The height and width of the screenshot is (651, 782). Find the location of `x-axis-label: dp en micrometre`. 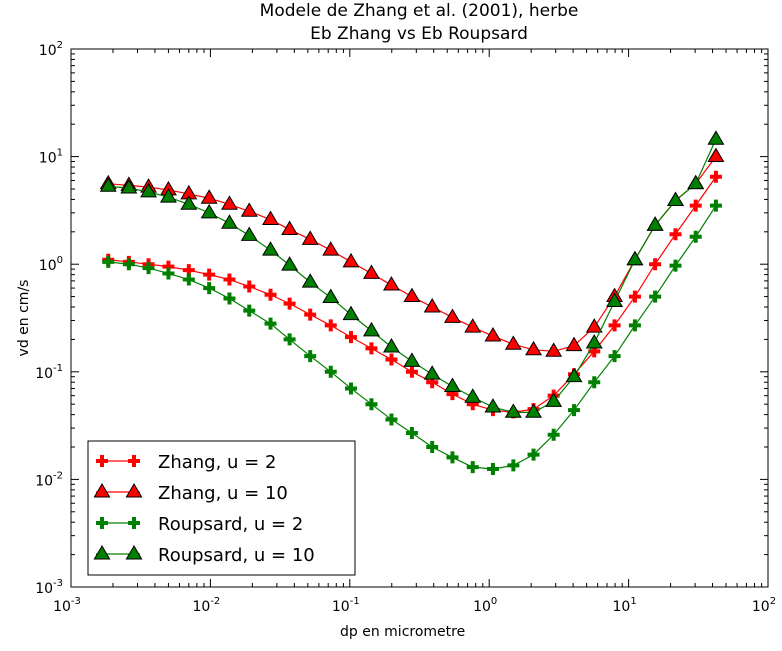

x-axis-label: dp en micrometre is located at coordinates (403, 632).